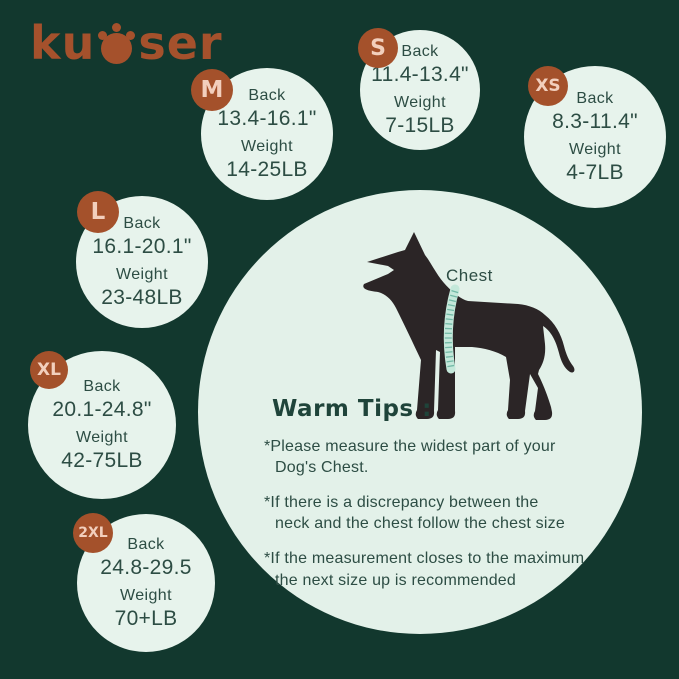 The image size is (679, 679). Describe the element at coordinates (63, 43) in the screenshot. I see `logo-text-prefix: ku` at that location.